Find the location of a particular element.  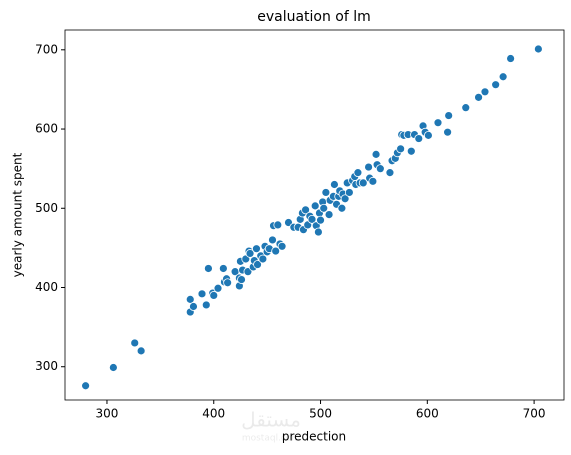

y-tick-label: 400 is located at coordinates (46, 287).